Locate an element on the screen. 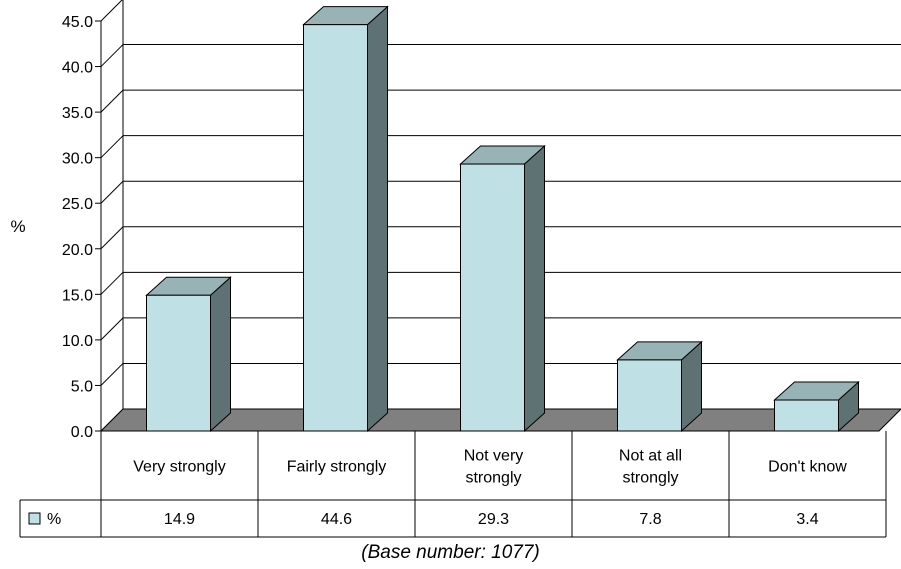 The image size is (901, 569). x-category-label: Not very is located at coordinates (494, 456).